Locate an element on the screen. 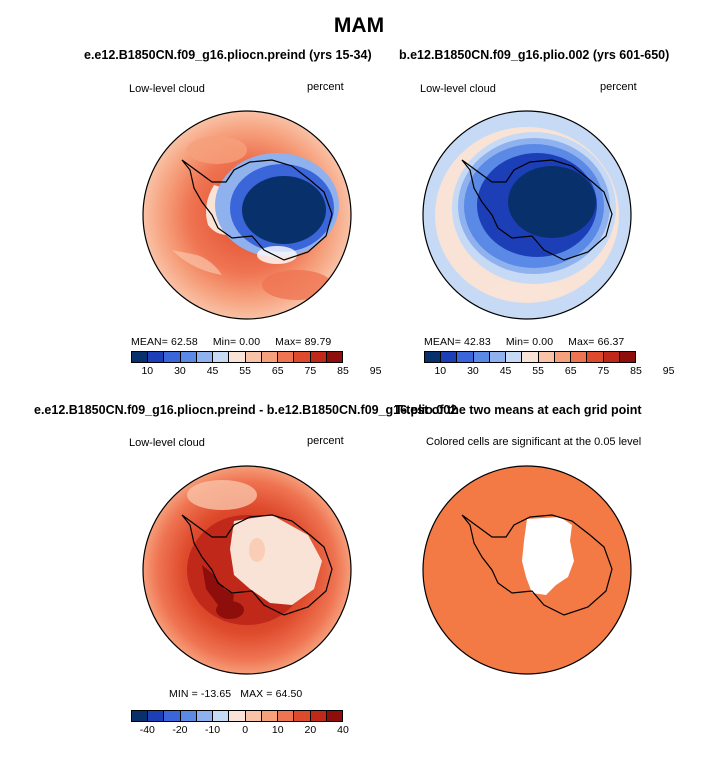 Image resolution: width=718 pixels, height=766 pixels. panel2-colorbar-tick-label: 85 is located at coordinates (636, 371).